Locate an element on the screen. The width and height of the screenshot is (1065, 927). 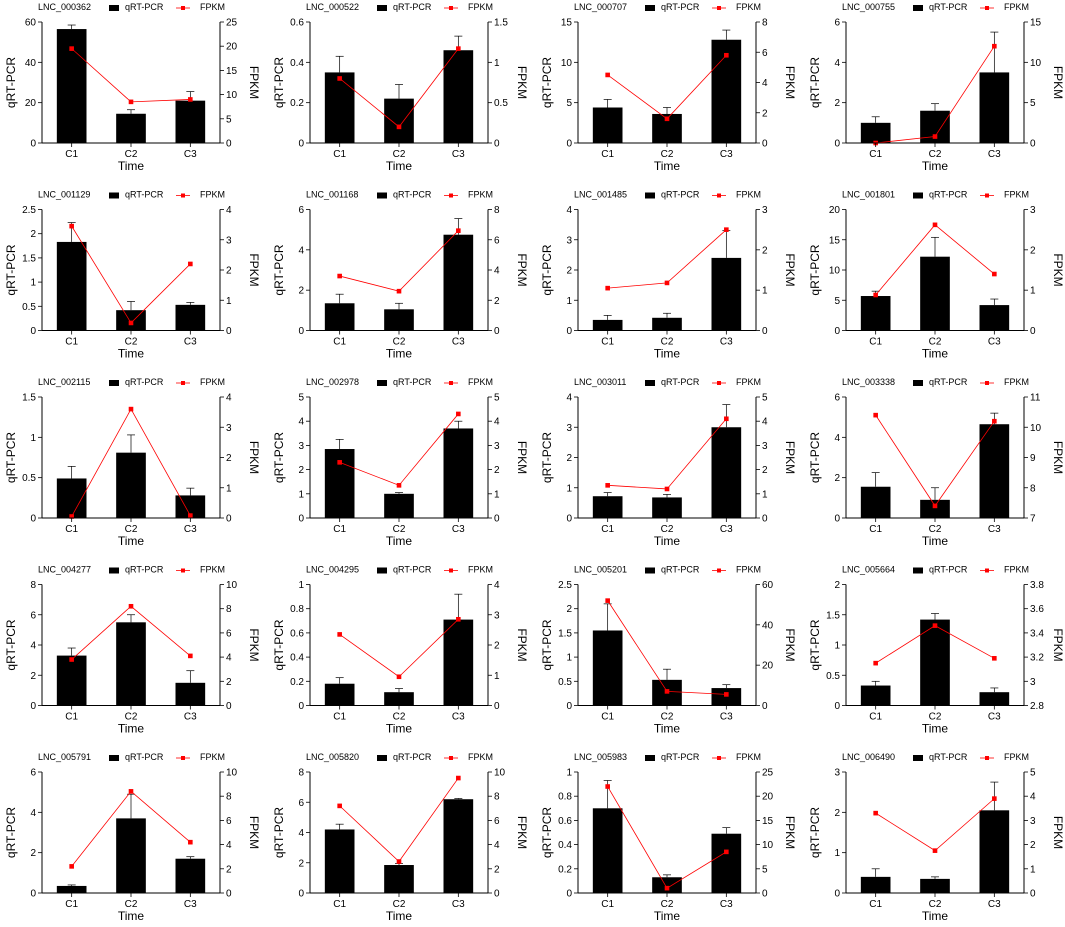
left-tick-label: 0.2 is located at coordinates (297, 103).